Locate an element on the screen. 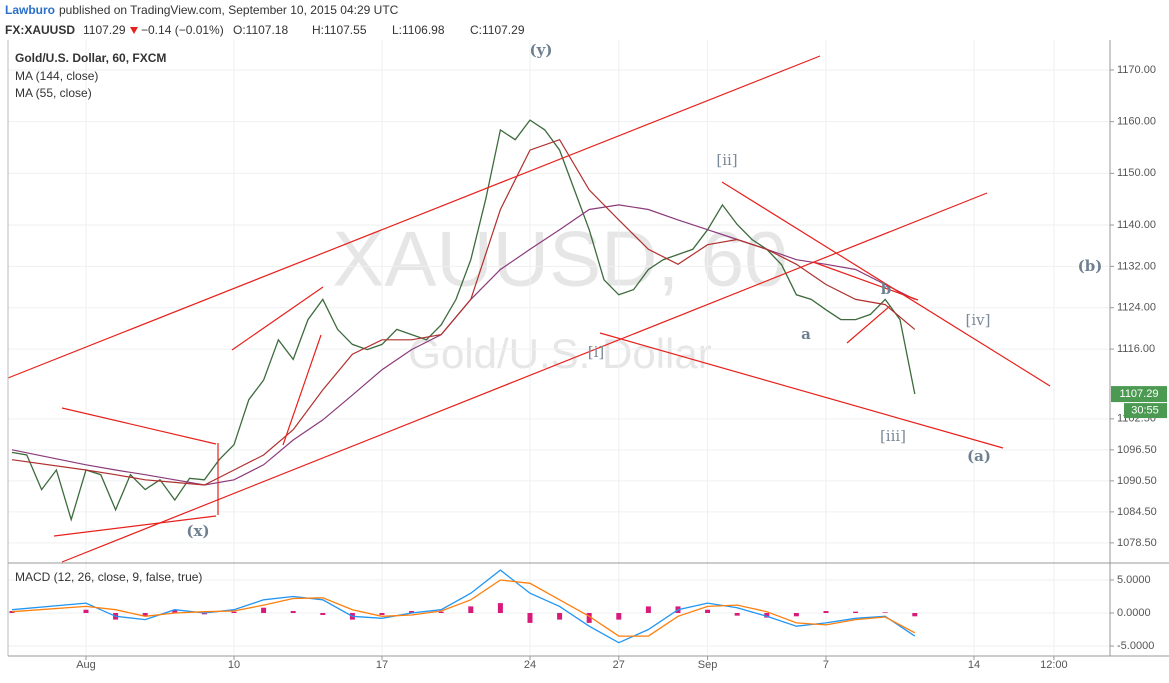 The height and width of the screenshot is (683, 1169). annotation: (a) is located at coordinates (979, 456).